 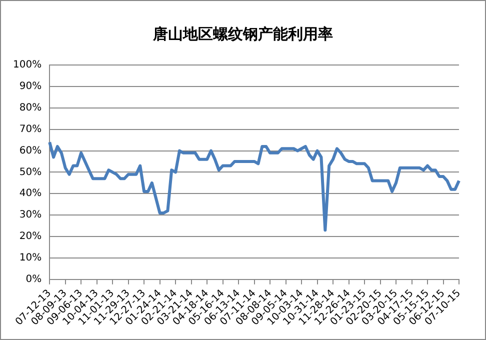 I want to click on y-tick-label: 60%, so click(x=30, y=150).